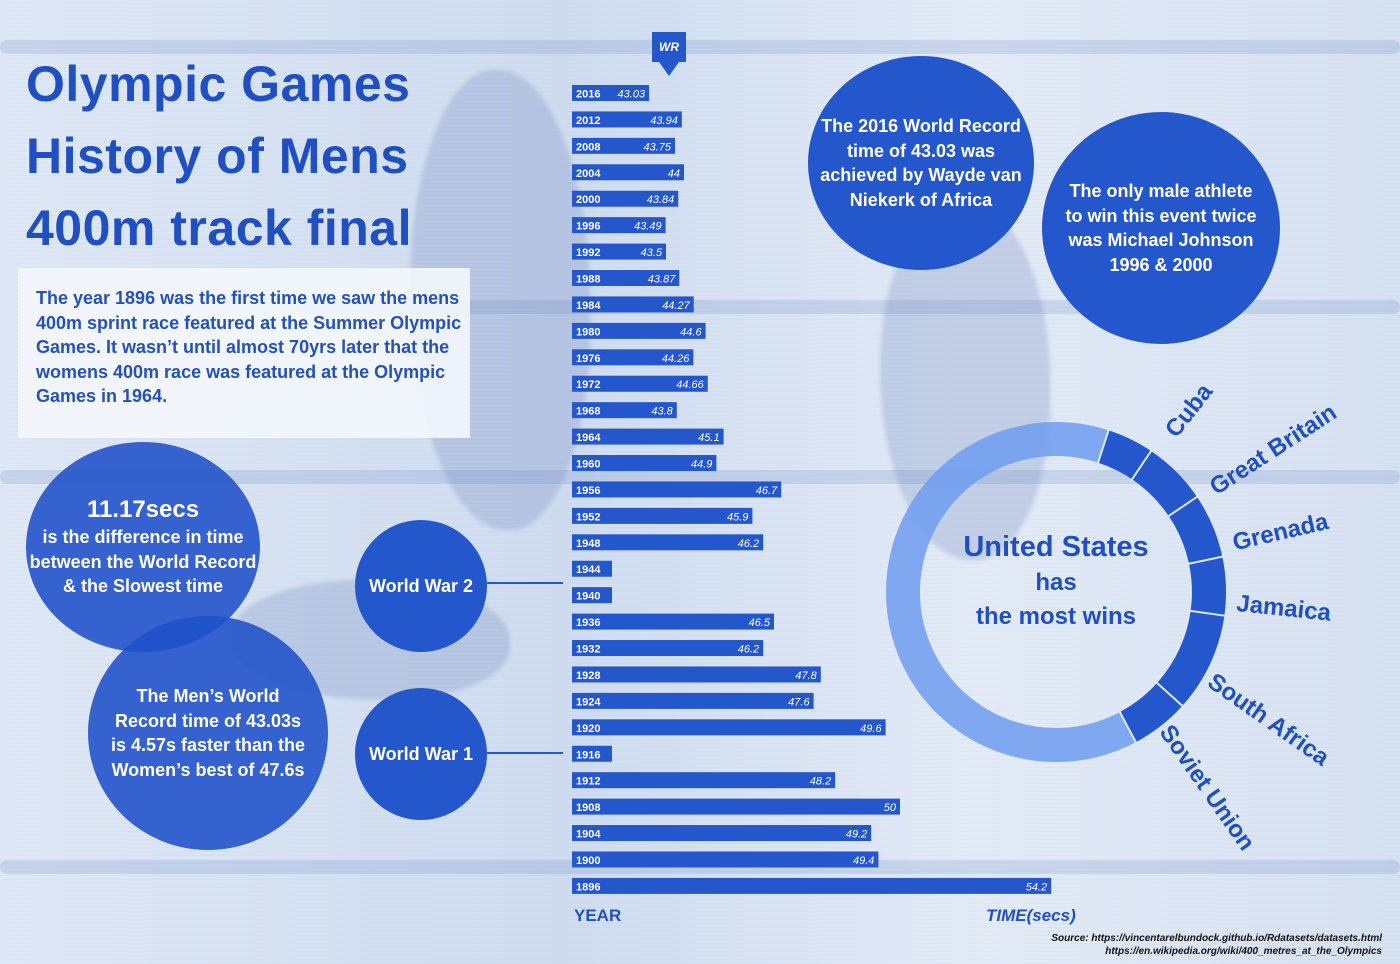 This screenshot has height=964, width=1400. I want to click on title-line-2: History of Mens, so click(217, 156).